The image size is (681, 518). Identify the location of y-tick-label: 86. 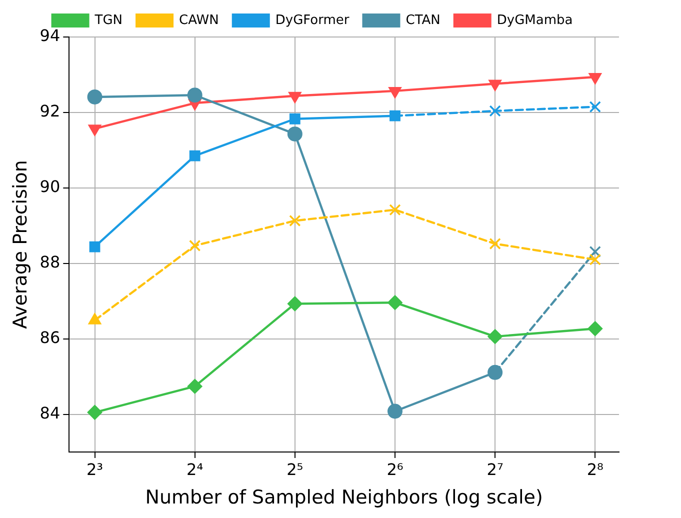
(50, 337).